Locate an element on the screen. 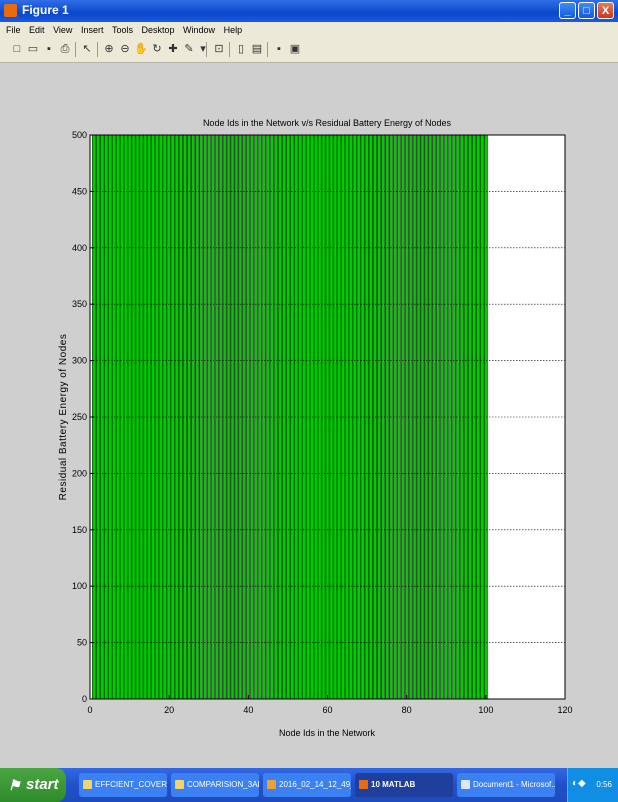 Image resolution: width=618 pixels, height=802 pixels. brush-icon: ✎ is located at coordinates (189, 49).